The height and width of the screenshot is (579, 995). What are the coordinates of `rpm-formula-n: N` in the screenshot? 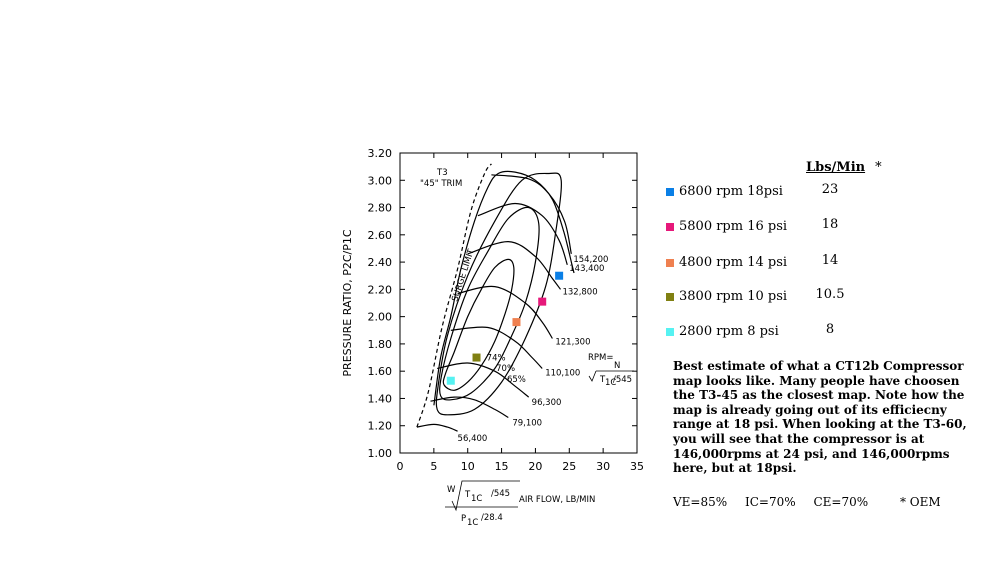 It's located at (617, 366).